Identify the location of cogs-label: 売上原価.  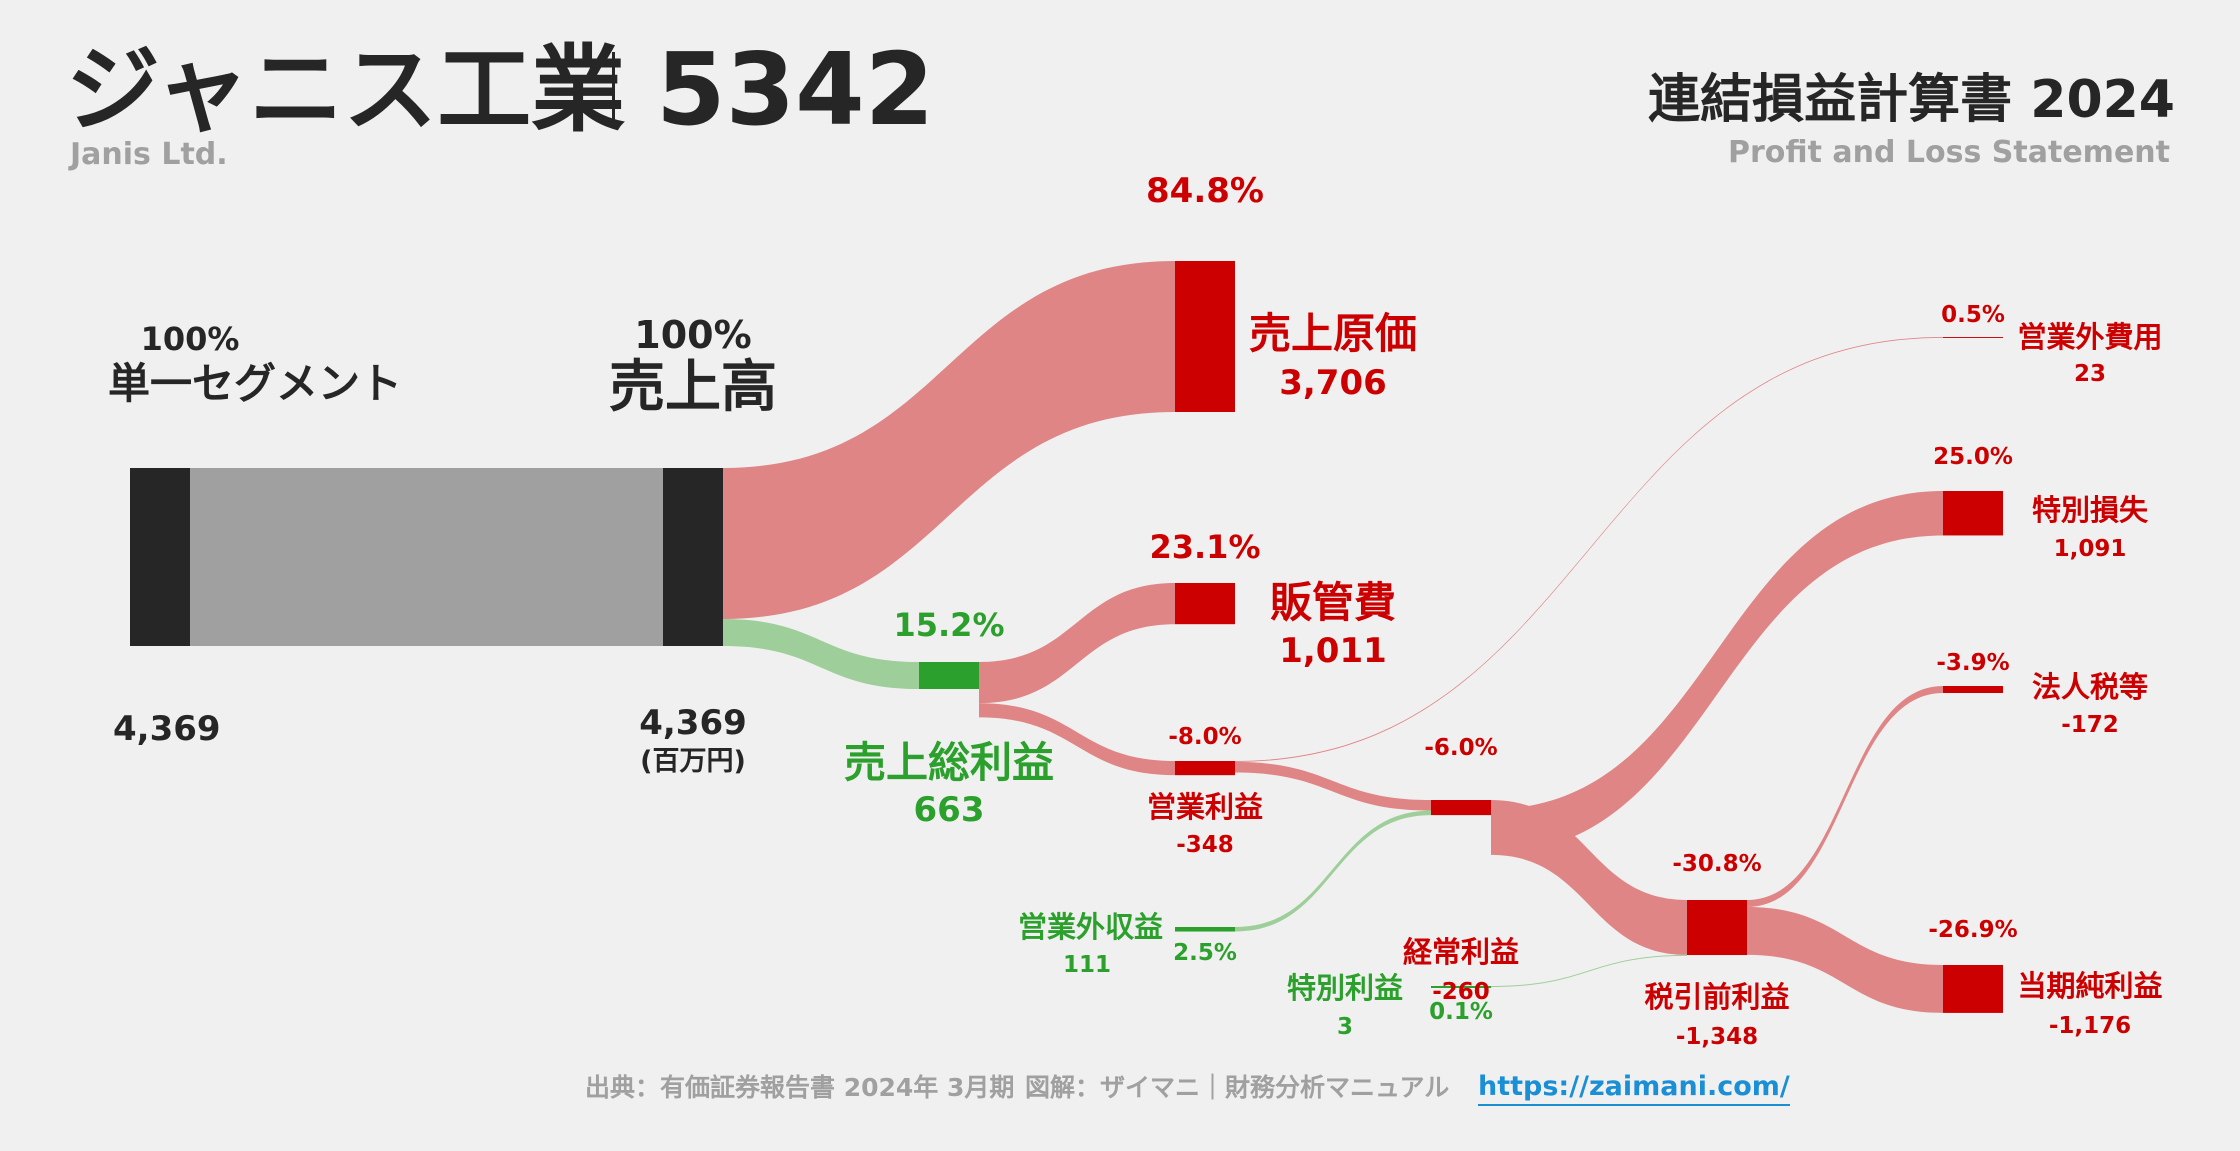
(1333, 333).